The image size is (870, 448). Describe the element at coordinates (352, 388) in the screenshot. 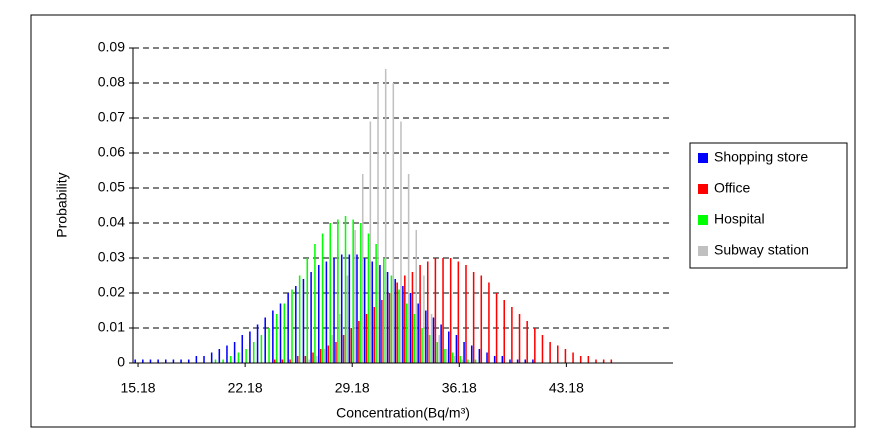

I see `x-tick-label: 29.18` at that location.